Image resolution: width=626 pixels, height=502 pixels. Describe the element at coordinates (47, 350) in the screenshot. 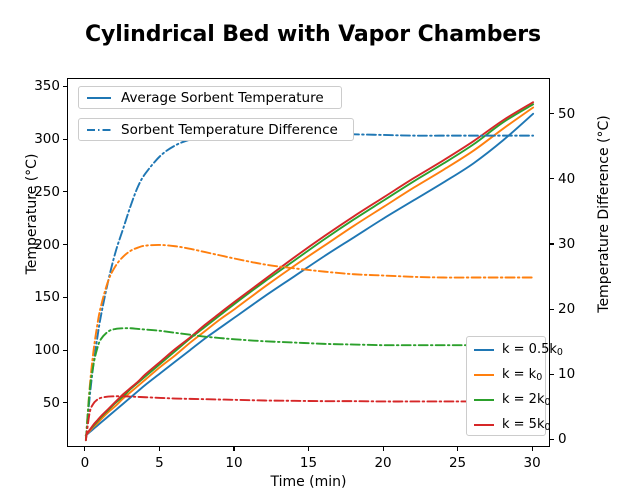

I see `y-tick-label-left: 100` at that location.